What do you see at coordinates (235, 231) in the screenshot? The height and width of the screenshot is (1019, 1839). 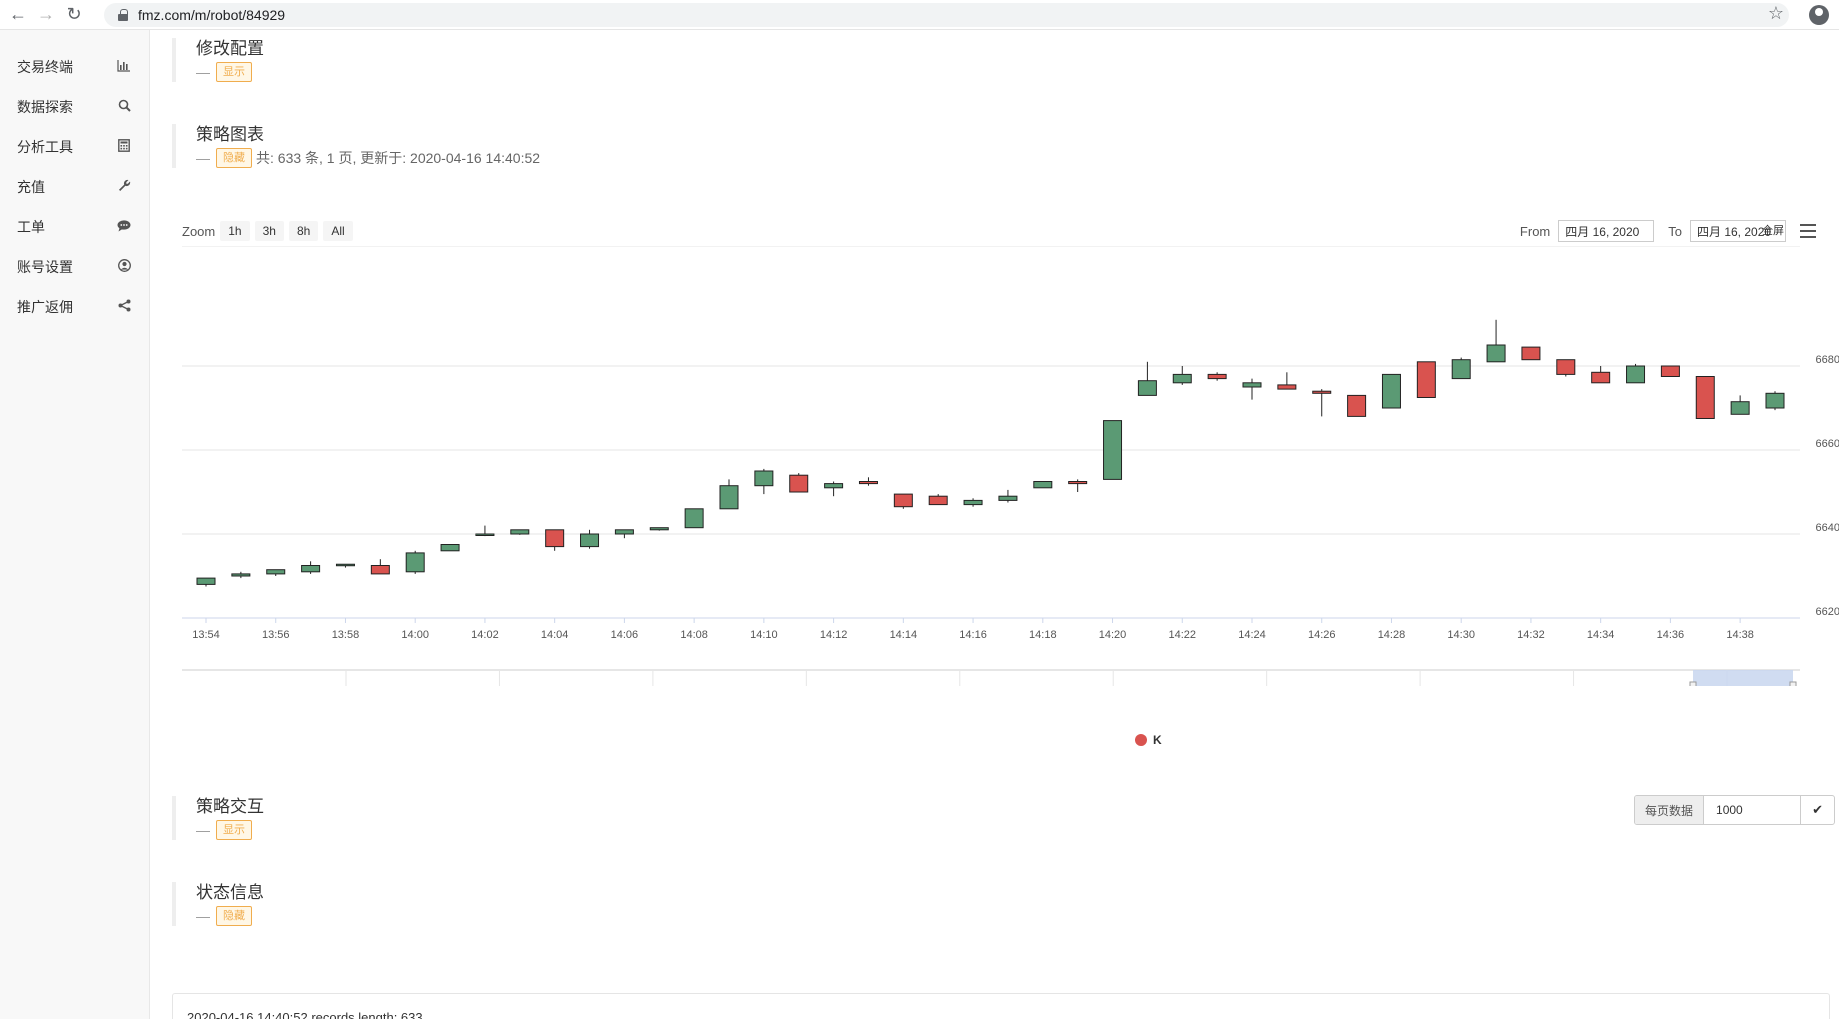 I see `zoom-1h-button: 1h` at bounding box center [235, 231].